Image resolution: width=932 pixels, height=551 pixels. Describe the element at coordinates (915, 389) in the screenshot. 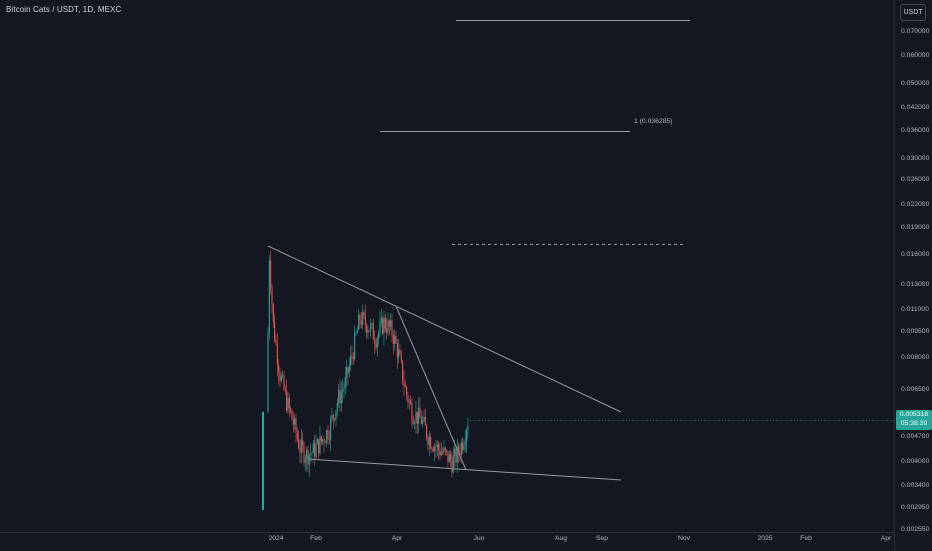

I see `price-tick: 0.006500` at that location.